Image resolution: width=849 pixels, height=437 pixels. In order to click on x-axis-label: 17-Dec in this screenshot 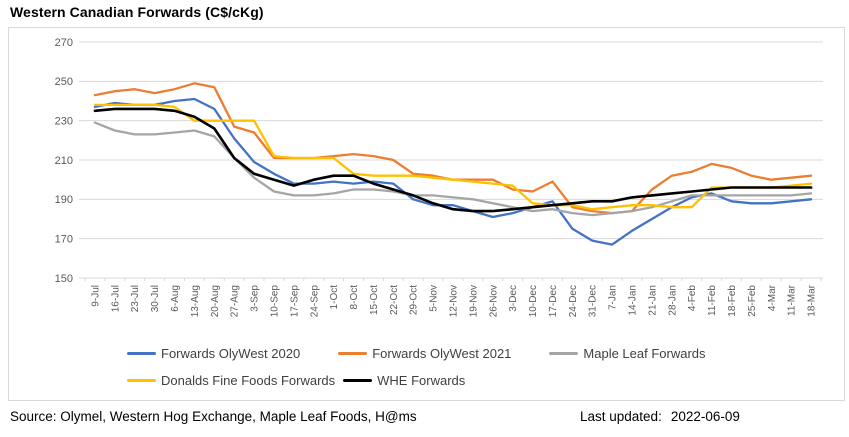, I will do `click(553, 301)`.